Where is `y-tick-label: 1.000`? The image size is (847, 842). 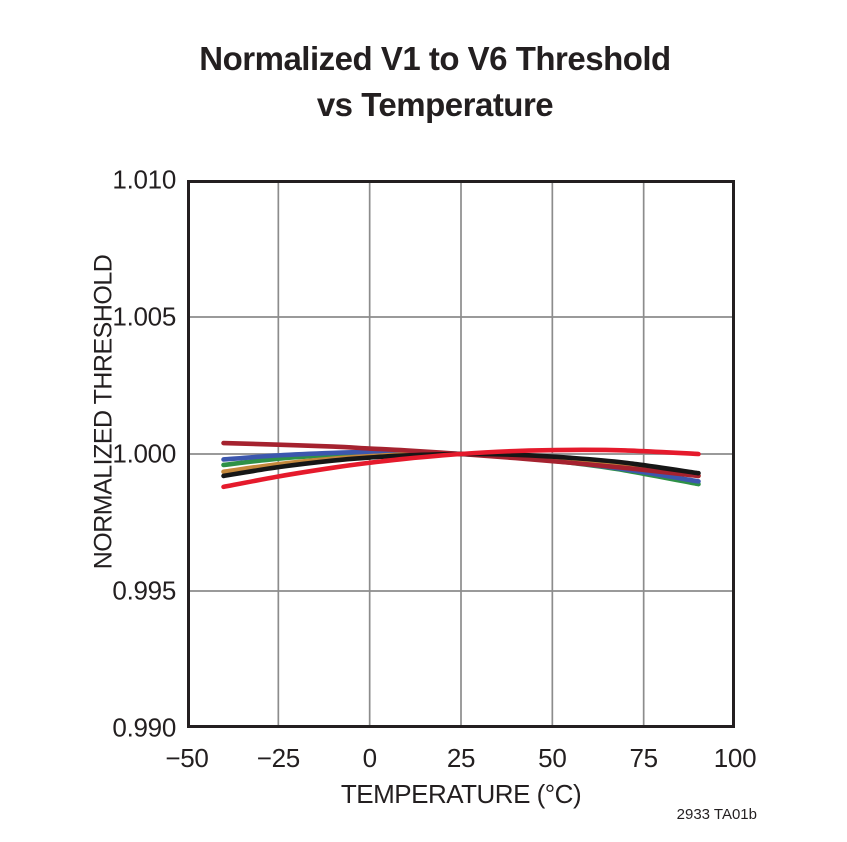
y-tick-label: 1.000 is located at coordinates (144, 453).